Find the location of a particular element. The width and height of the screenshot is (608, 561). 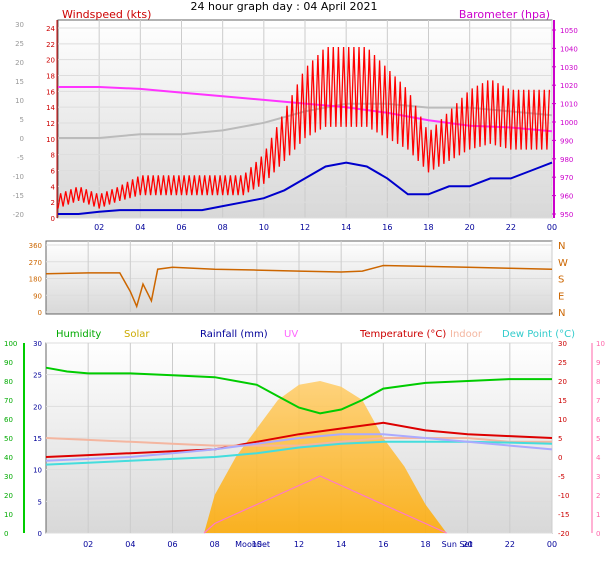

uv-tick-label: 4 is located at coordinates (598, 458).